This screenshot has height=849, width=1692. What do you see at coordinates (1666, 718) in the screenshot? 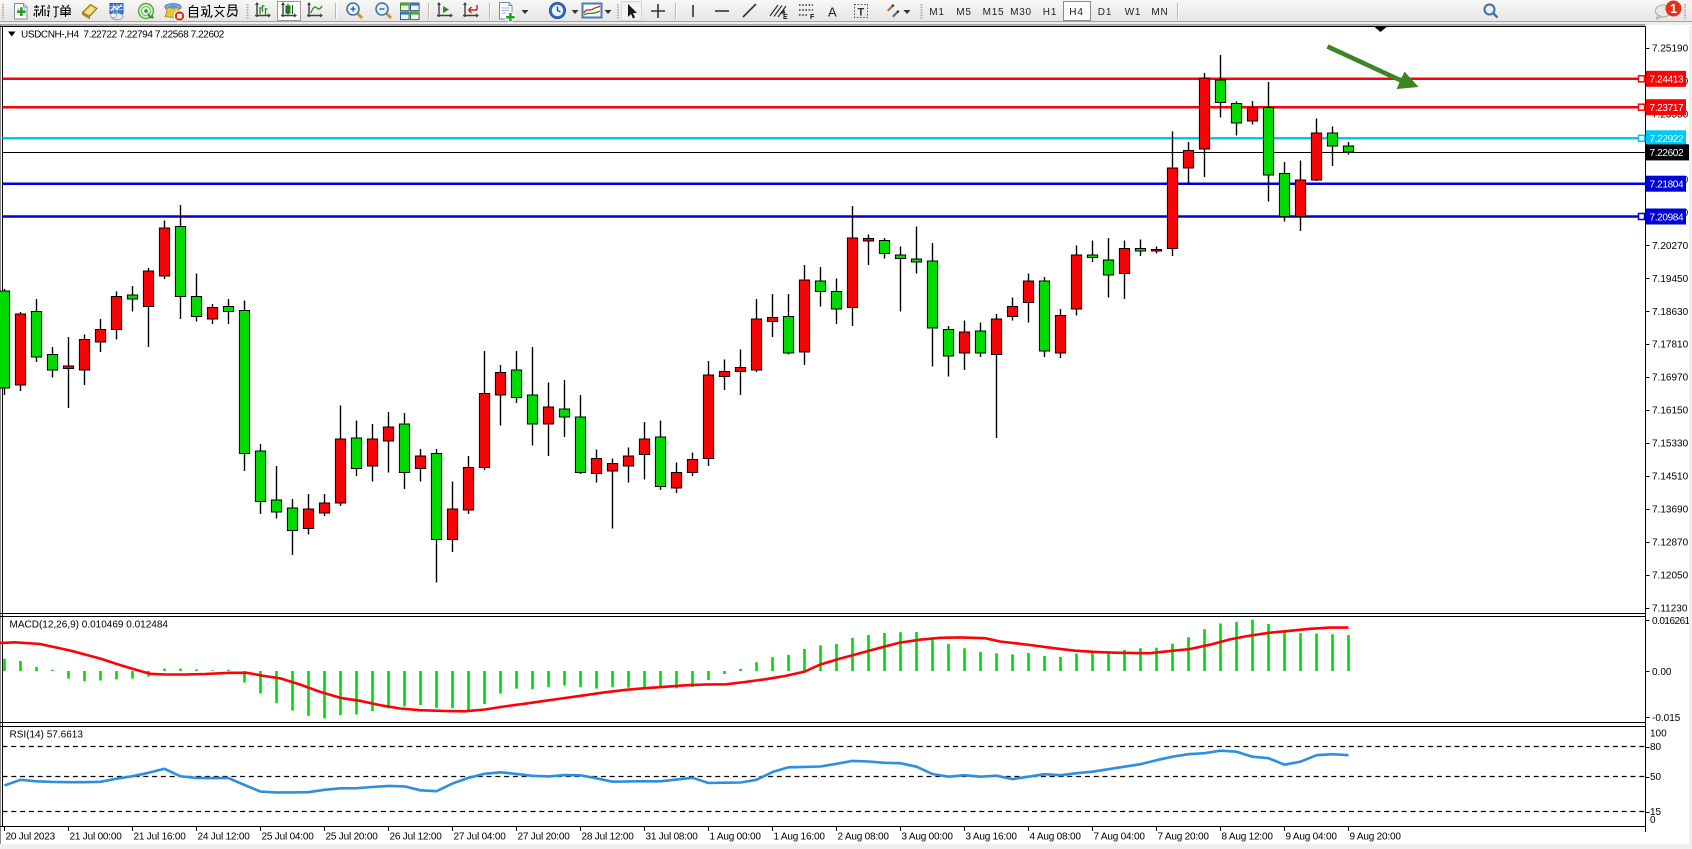
I see `svg-text: -0.015` at bounding box center [1666, 718].